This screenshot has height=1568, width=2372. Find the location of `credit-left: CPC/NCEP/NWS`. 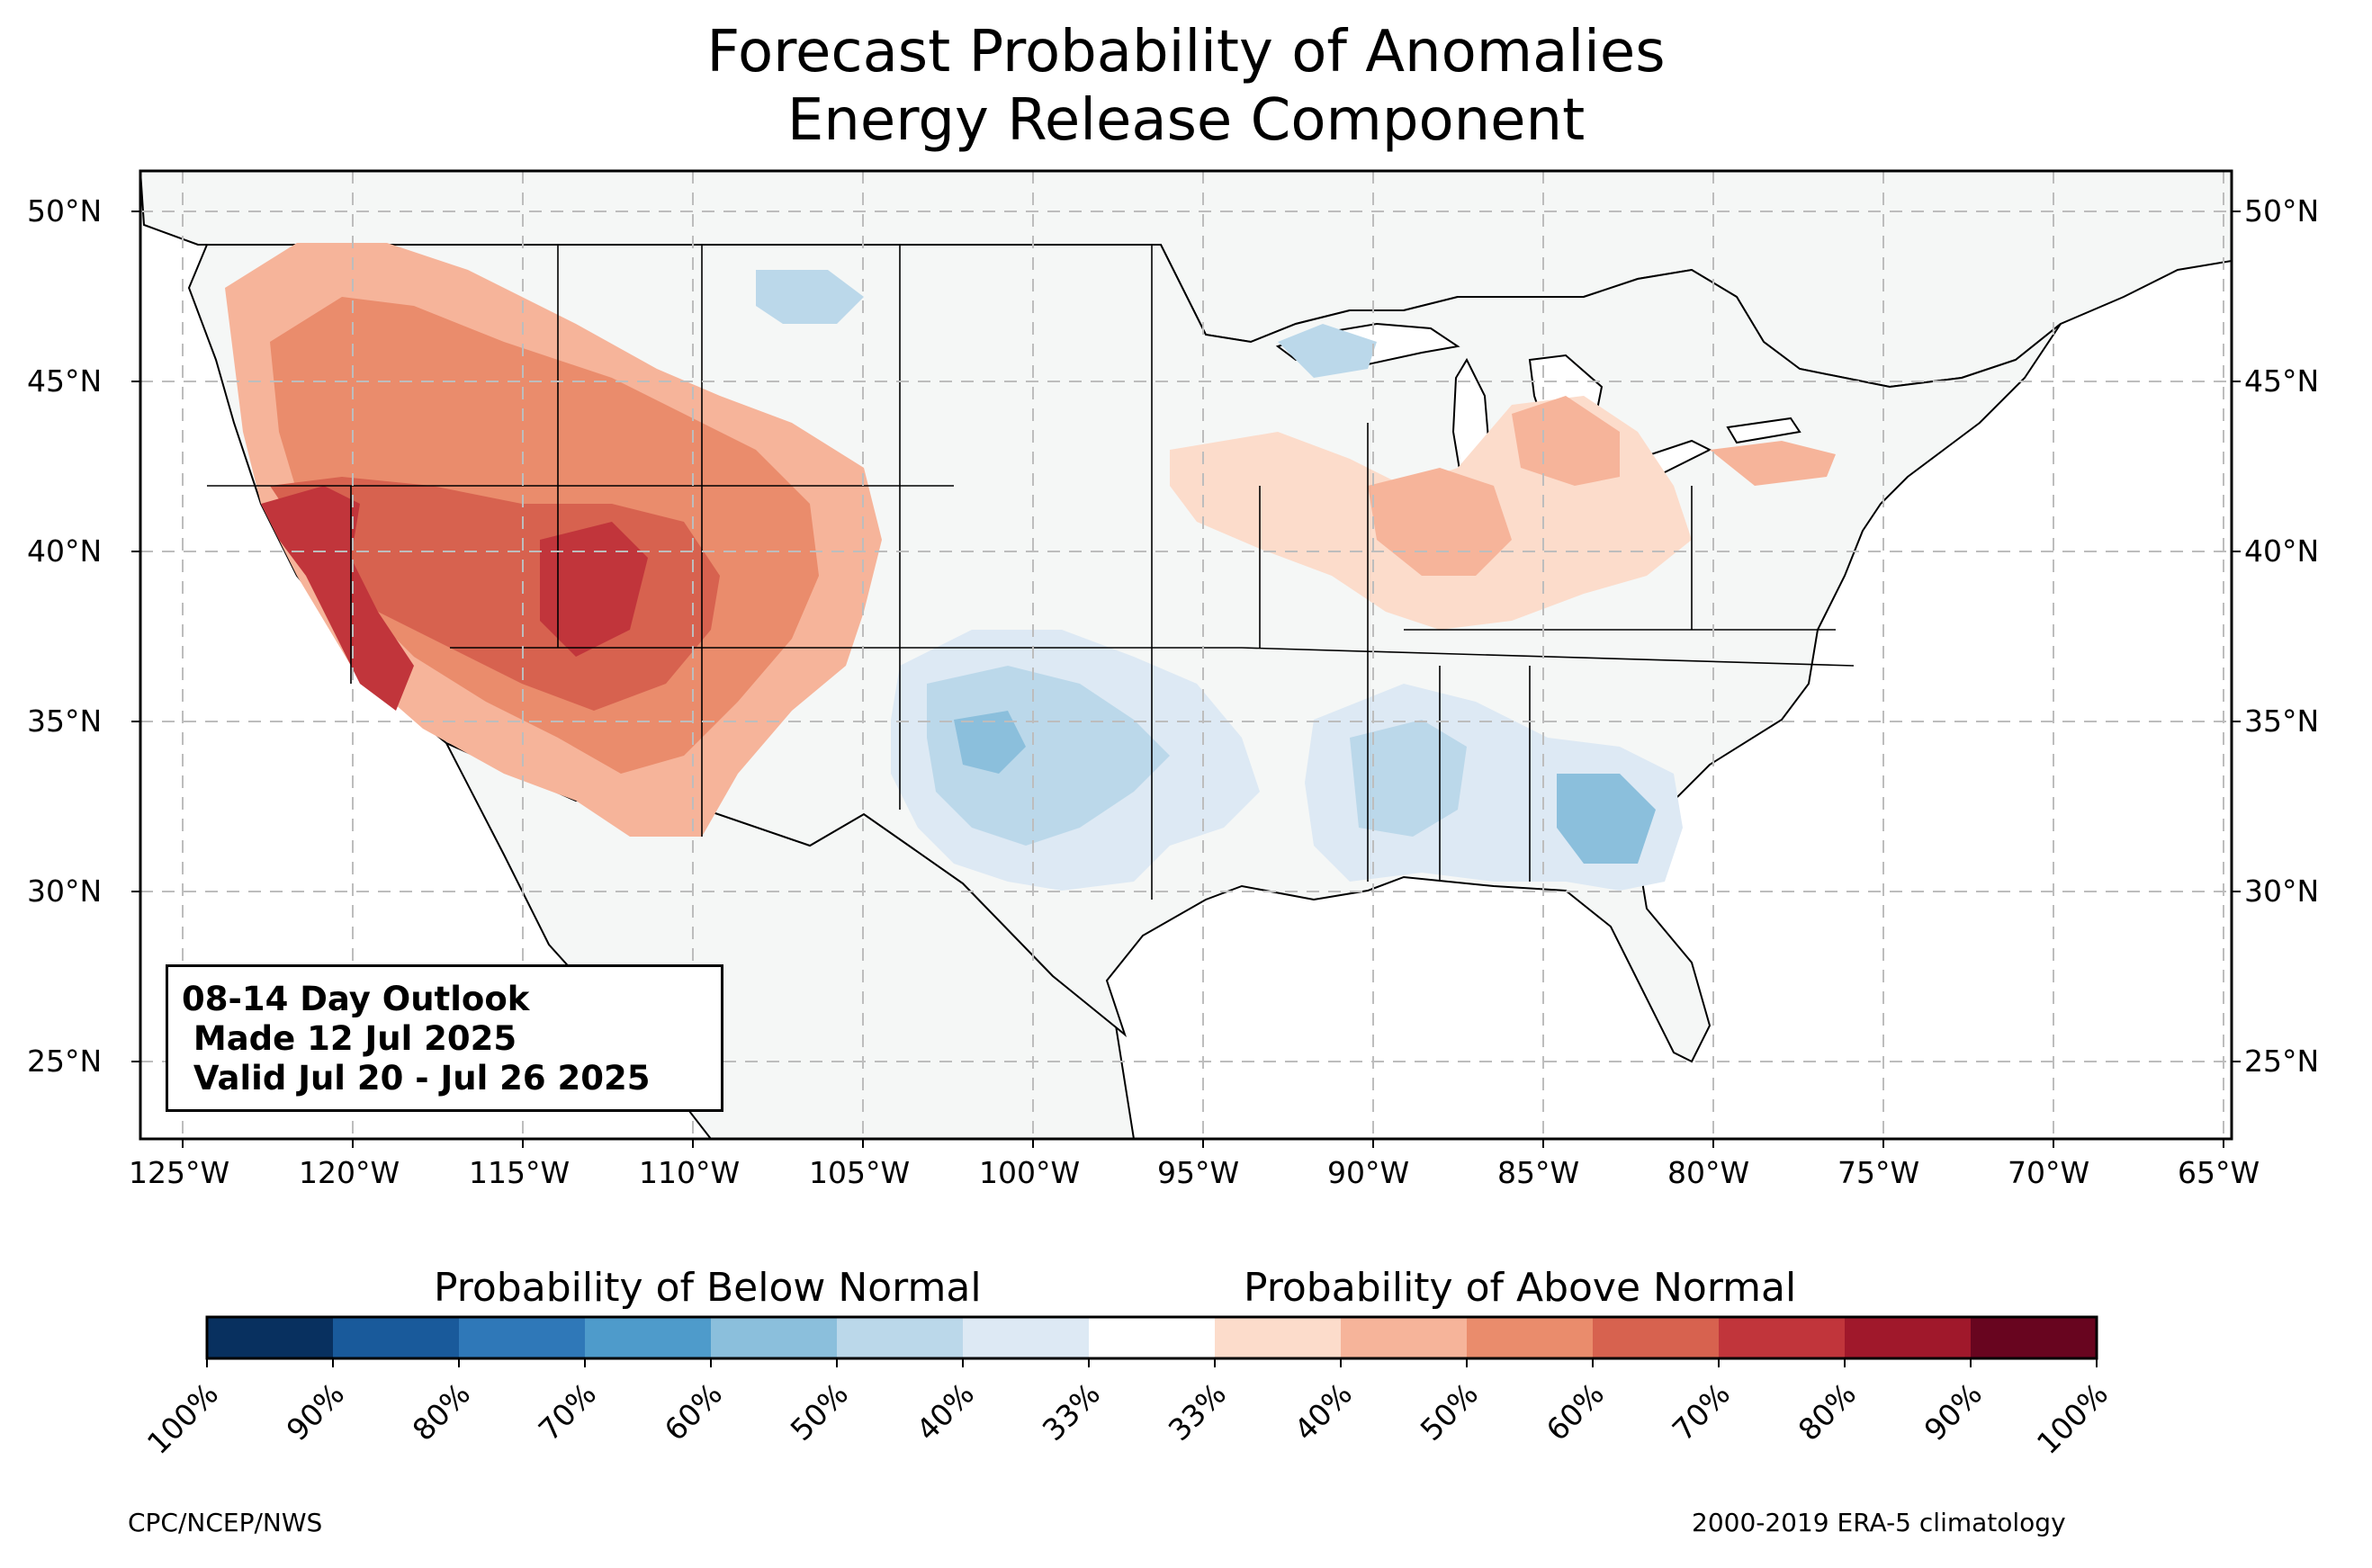

credit-left: CPC/NCEP/NWS is located at coordinates (225, 1522).